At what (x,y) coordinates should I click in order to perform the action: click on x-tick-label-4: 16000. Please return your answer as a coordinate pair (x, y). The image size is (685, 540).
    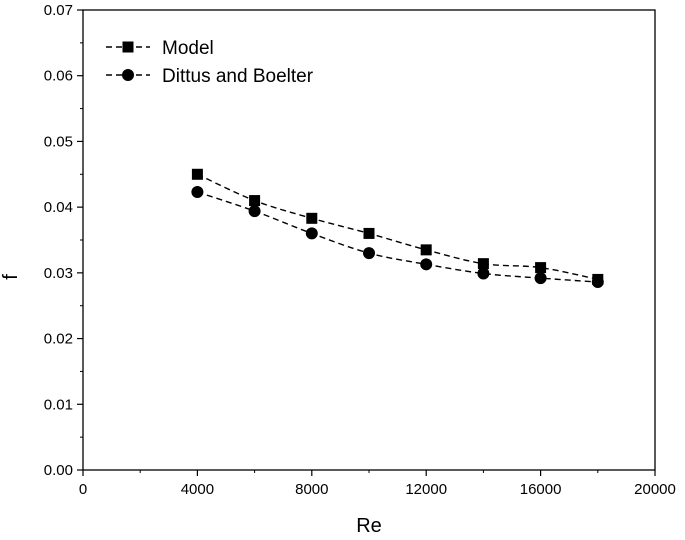
    Looking at the image, I should click on (541, 489).